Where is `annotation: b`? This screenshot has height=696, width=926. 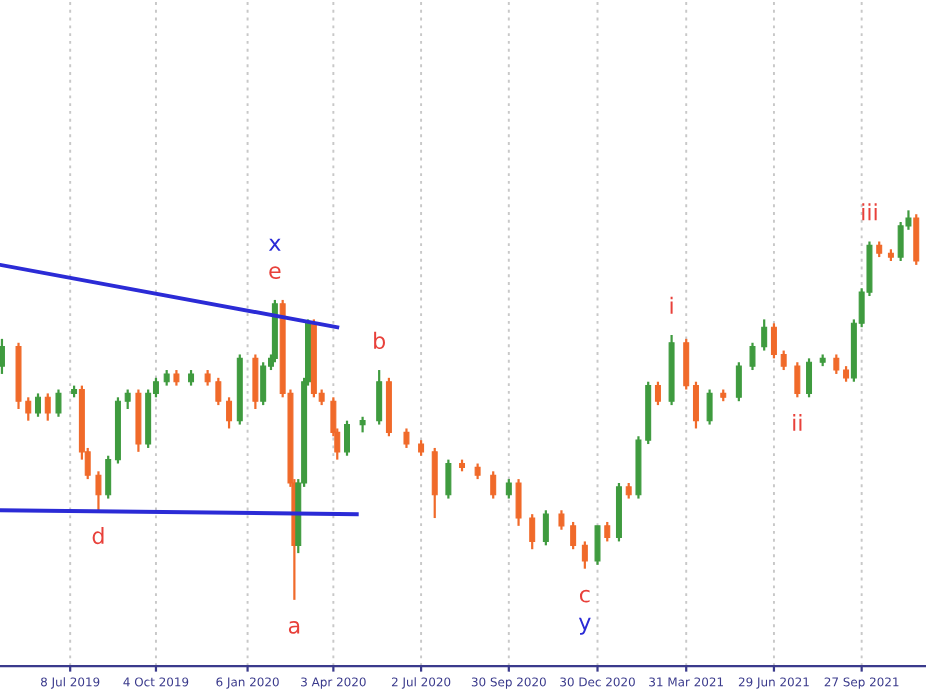
annotation: b is located at coordinates (380, 340).